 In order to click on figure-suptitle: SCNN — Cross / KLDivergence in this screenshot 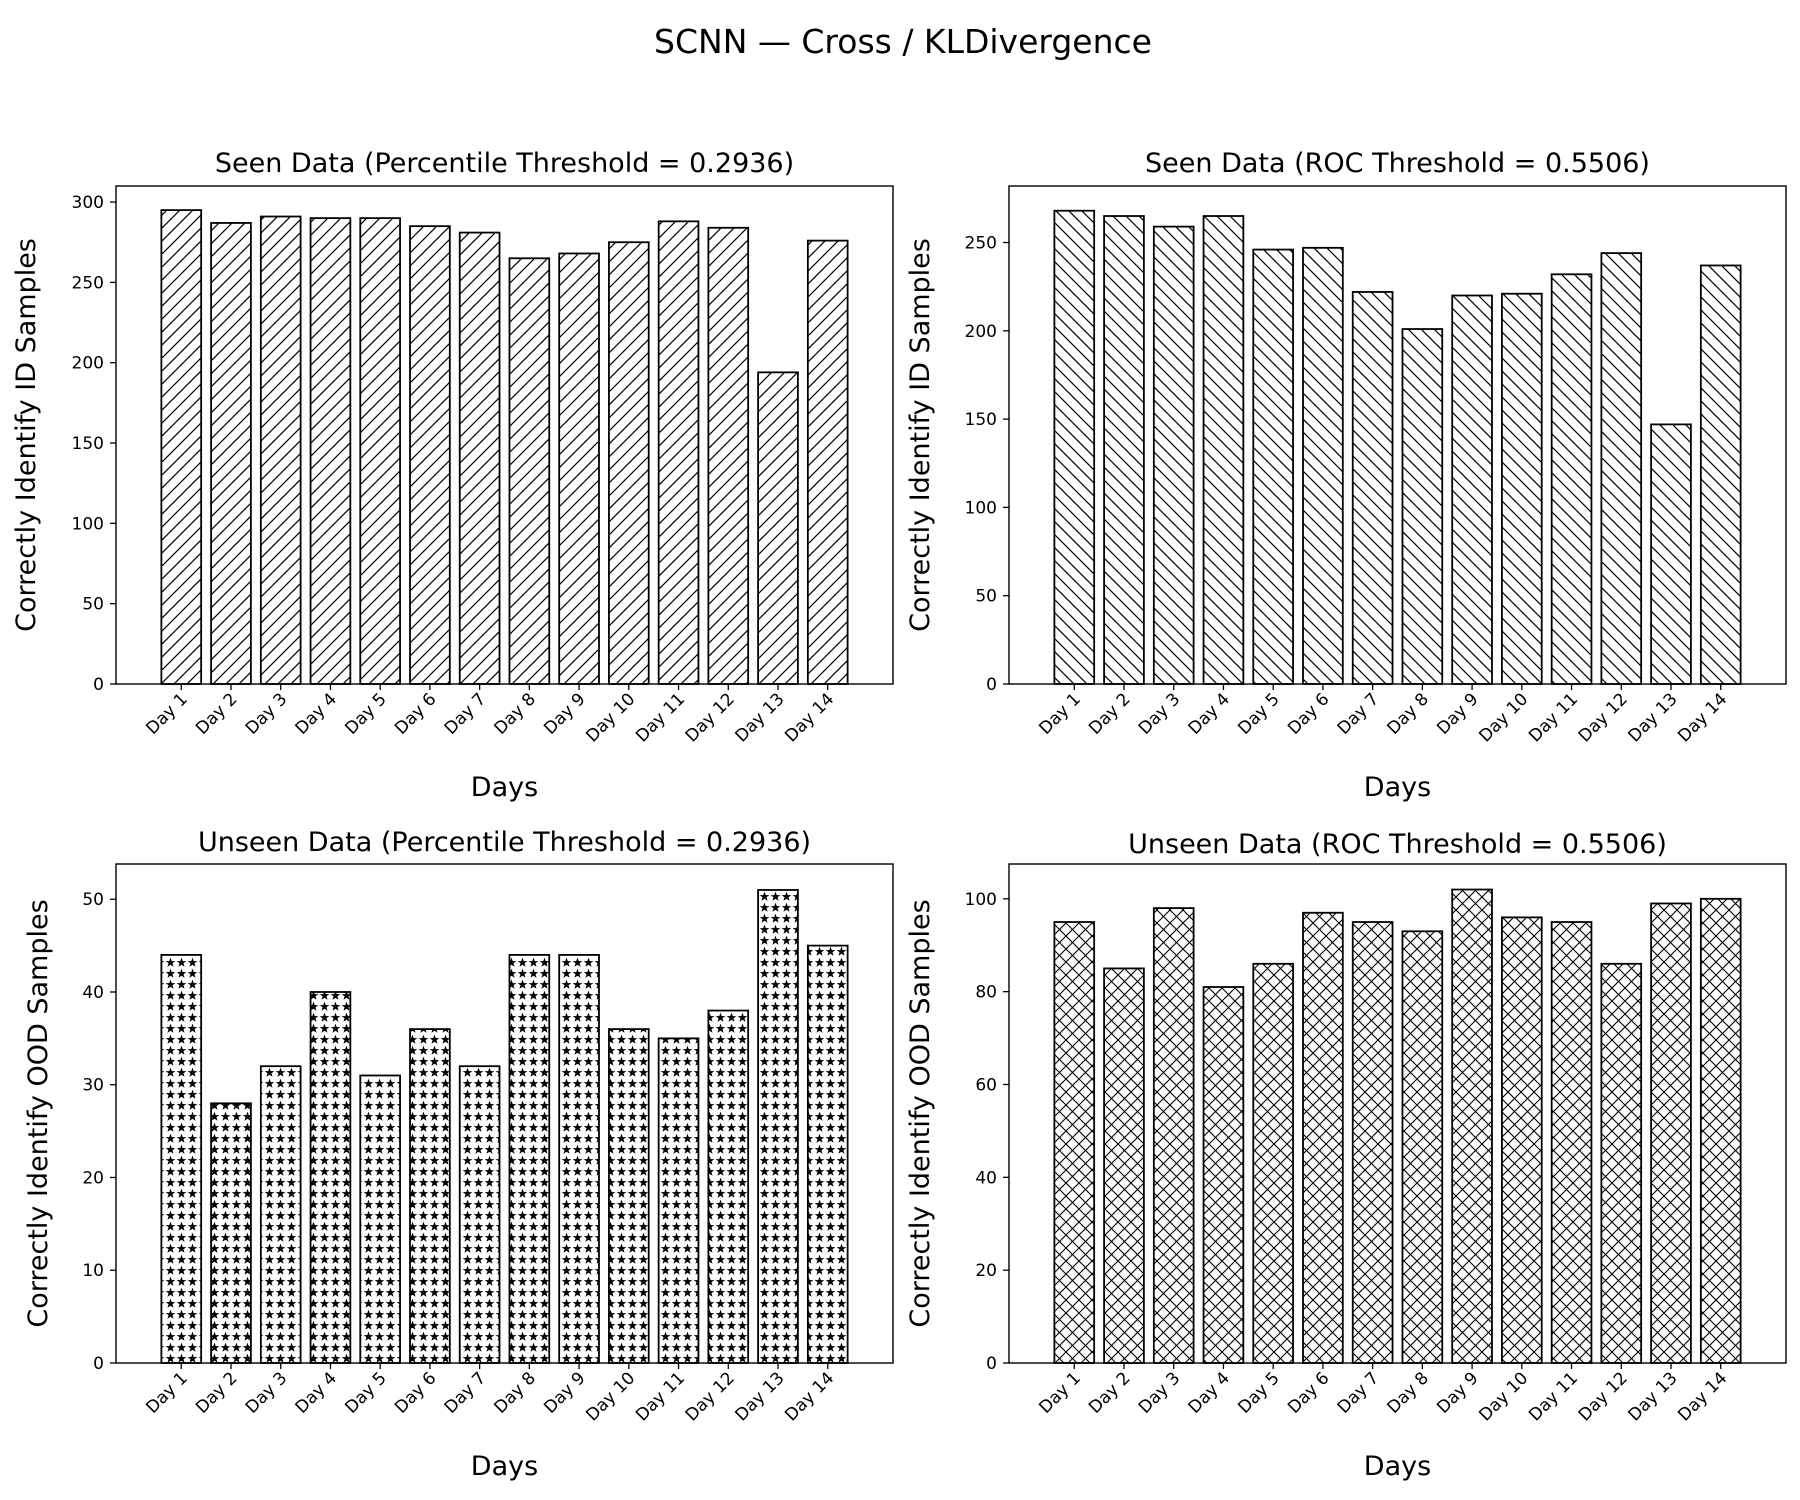, I will do `click(903, 41)`.